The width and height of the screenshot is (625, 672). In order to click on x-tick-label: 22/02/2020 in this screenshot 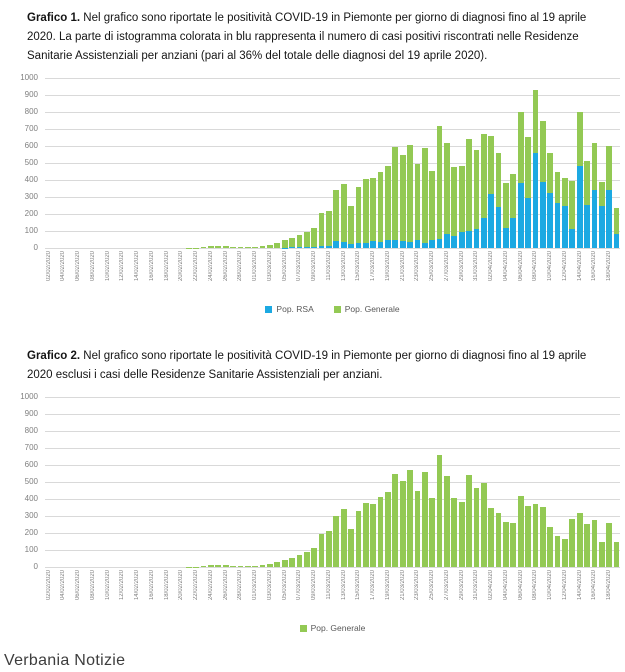, I will do `click(196, 266)`.